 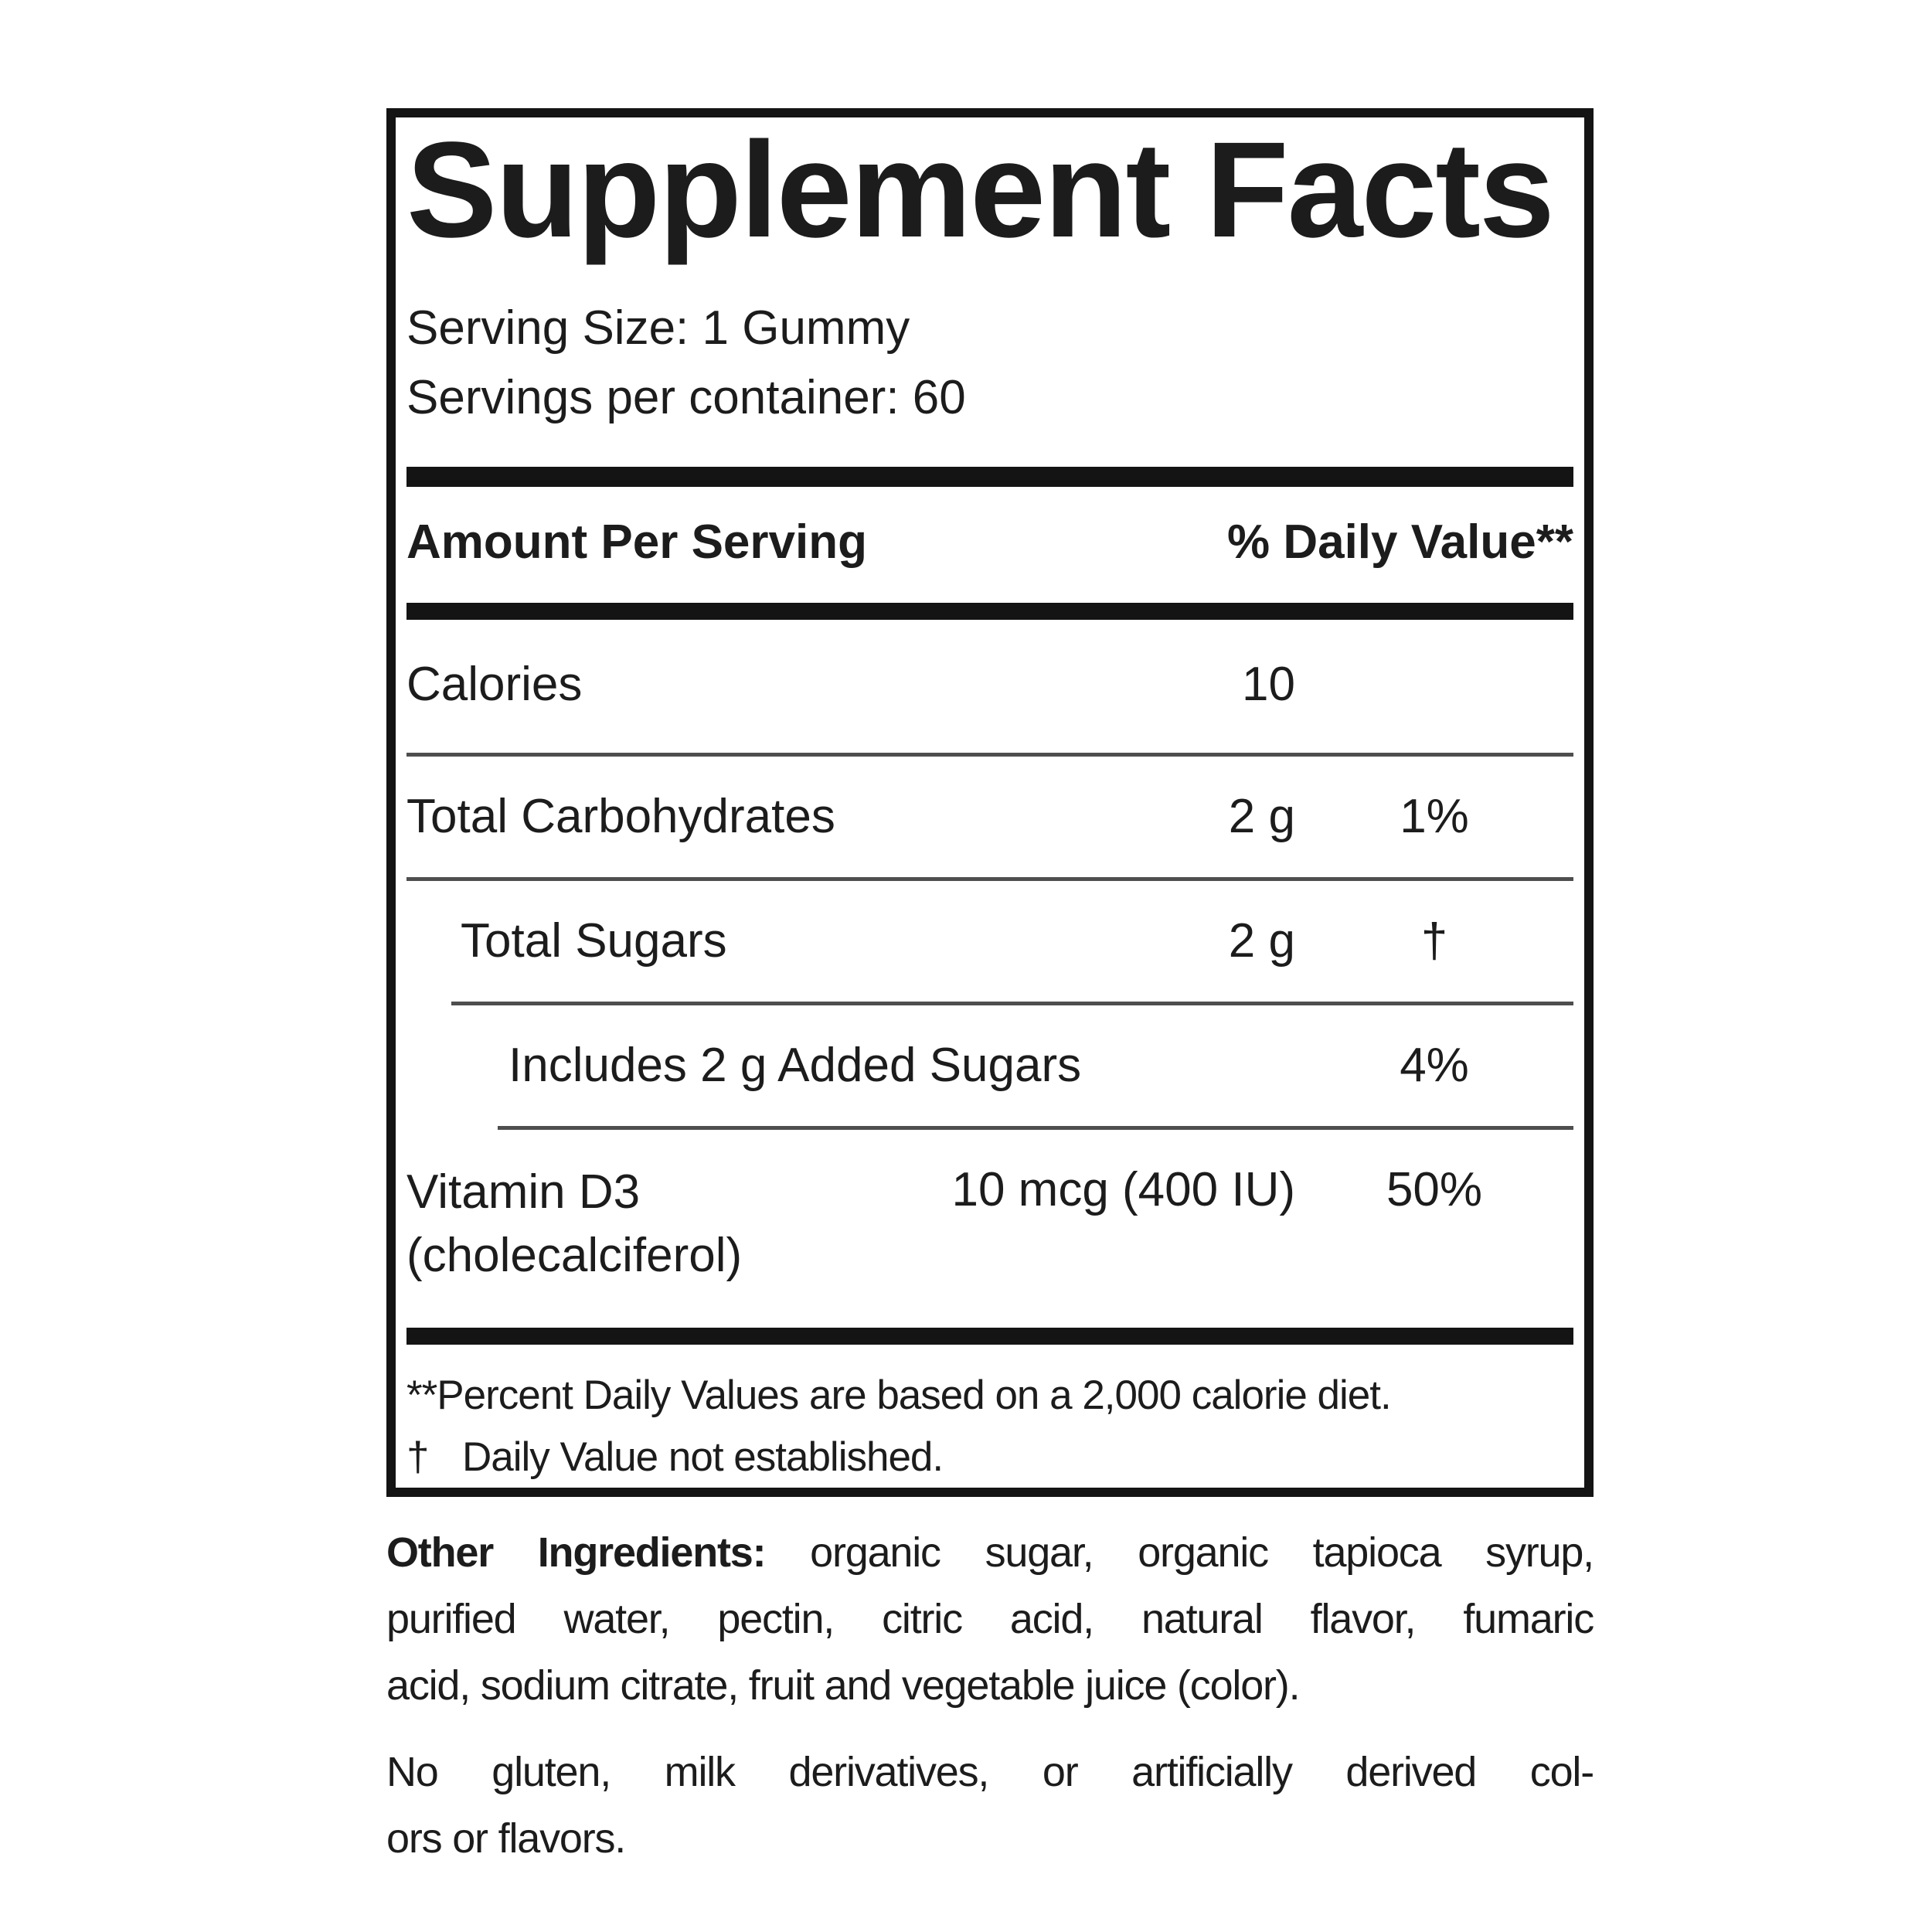 I want to click on table-row-calories: Calories 10, so click(x=990, y=687).